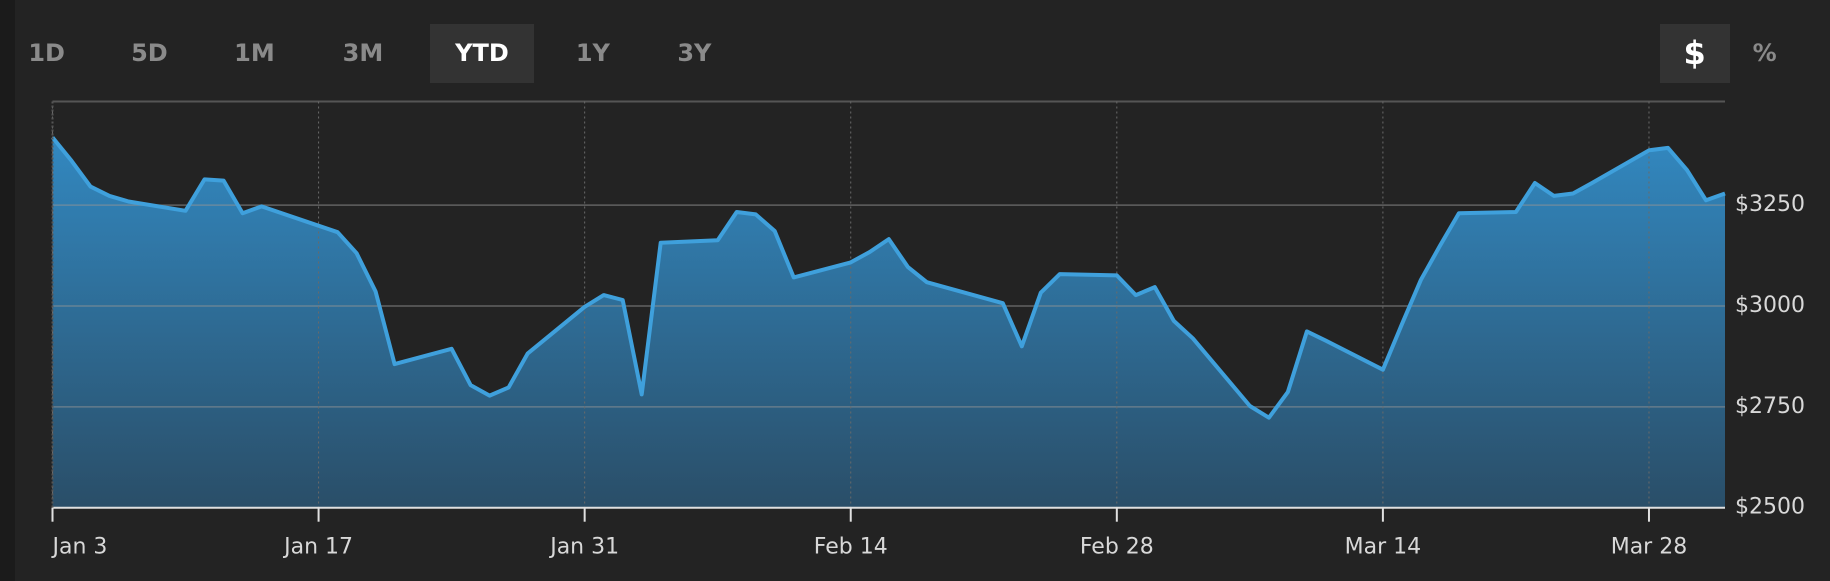 This screenshot has height=581, width=1830. What do you see at coordinates (1383, 547) in the screenshot?
I see `x-tick-label: Mar 14` at bounding box center [1383, 547].